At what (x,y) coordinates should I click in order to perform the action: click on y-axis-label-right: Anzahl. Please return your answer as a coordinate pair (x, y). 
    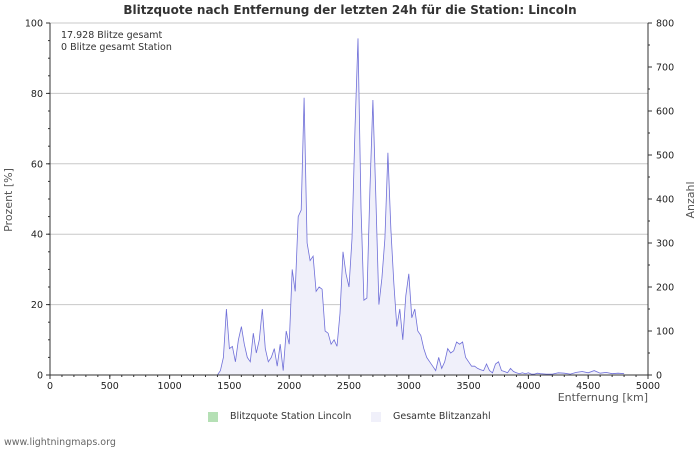
    Looking at the image, I should click on (690, 199).